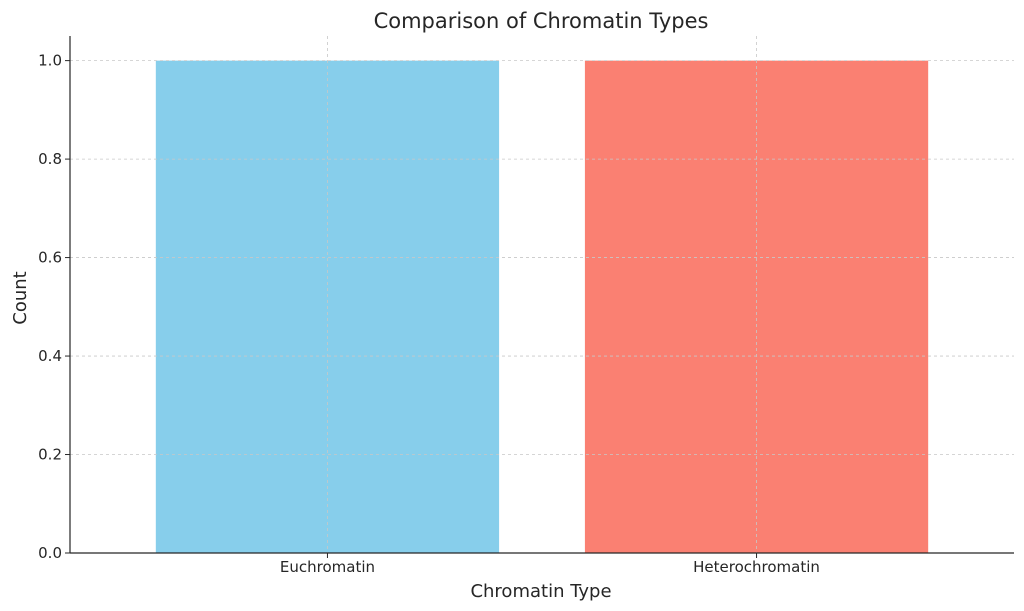  I want to click on x-tick-label: Heterochromatin, so click(756, 567).